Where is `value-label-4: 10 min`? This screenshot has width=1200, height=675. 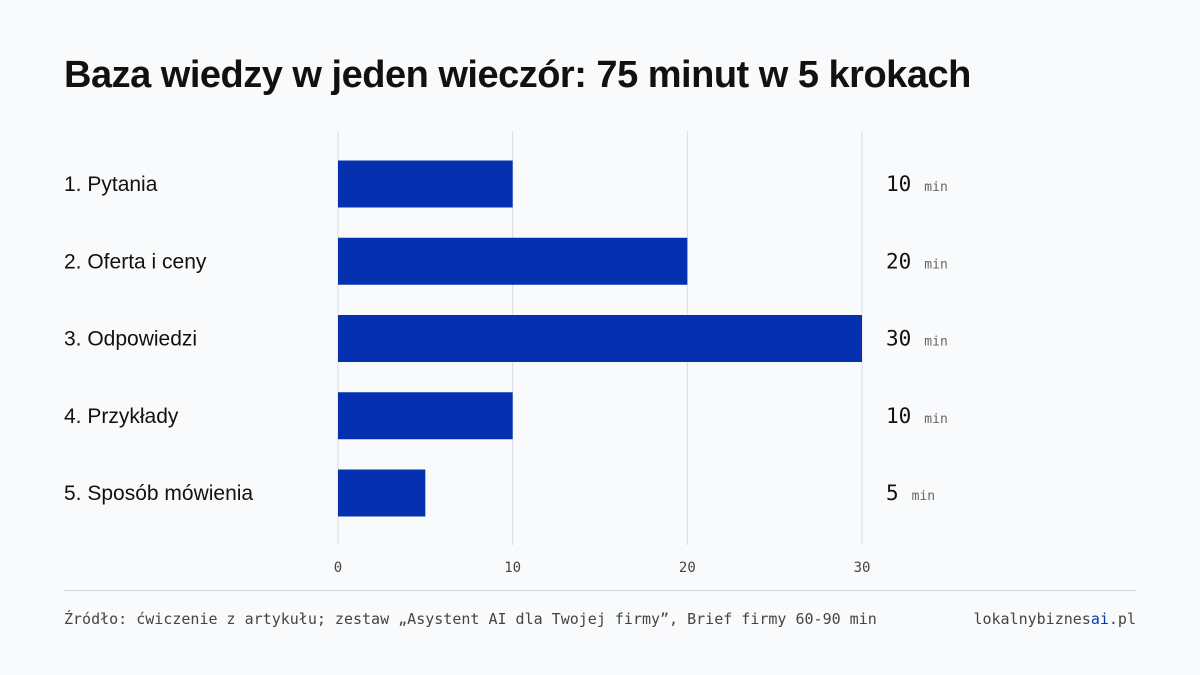
value-label-4: 10 min is located at coordinates (917, 416).